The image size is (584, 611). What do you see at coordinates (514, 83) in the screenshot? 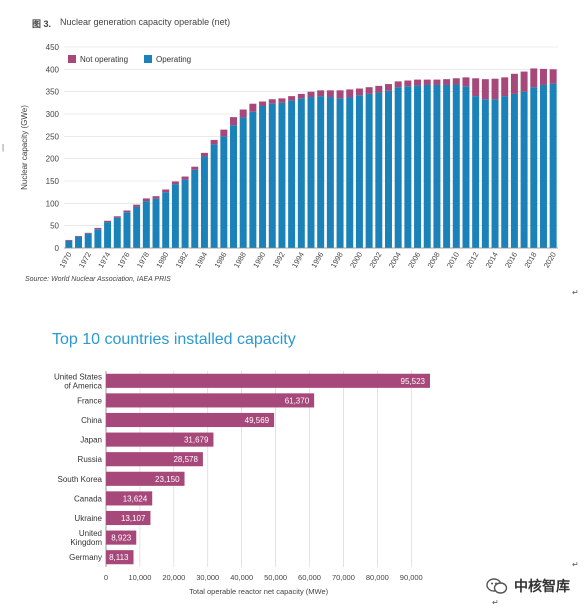
I see `bar-not-operating-2016` at bounding box center [514, 83].